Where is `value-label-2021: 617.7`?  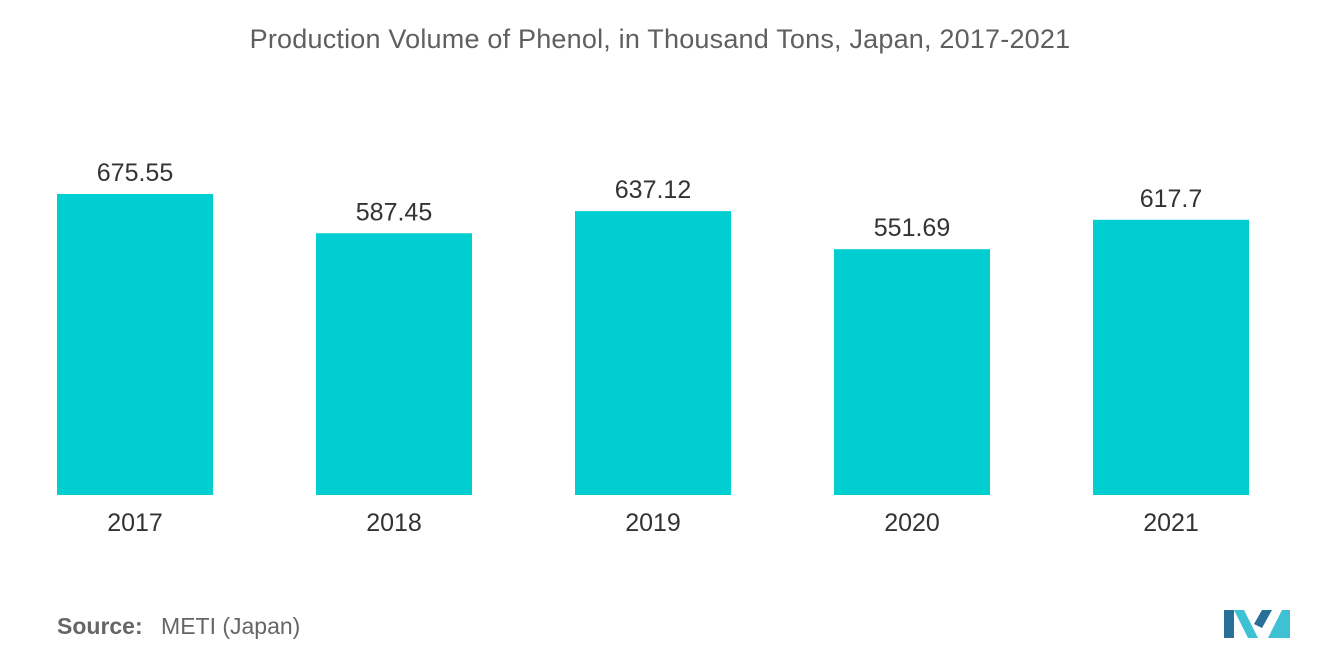 value-label-2021: 617.7 is located at coordinates (1171, 199).